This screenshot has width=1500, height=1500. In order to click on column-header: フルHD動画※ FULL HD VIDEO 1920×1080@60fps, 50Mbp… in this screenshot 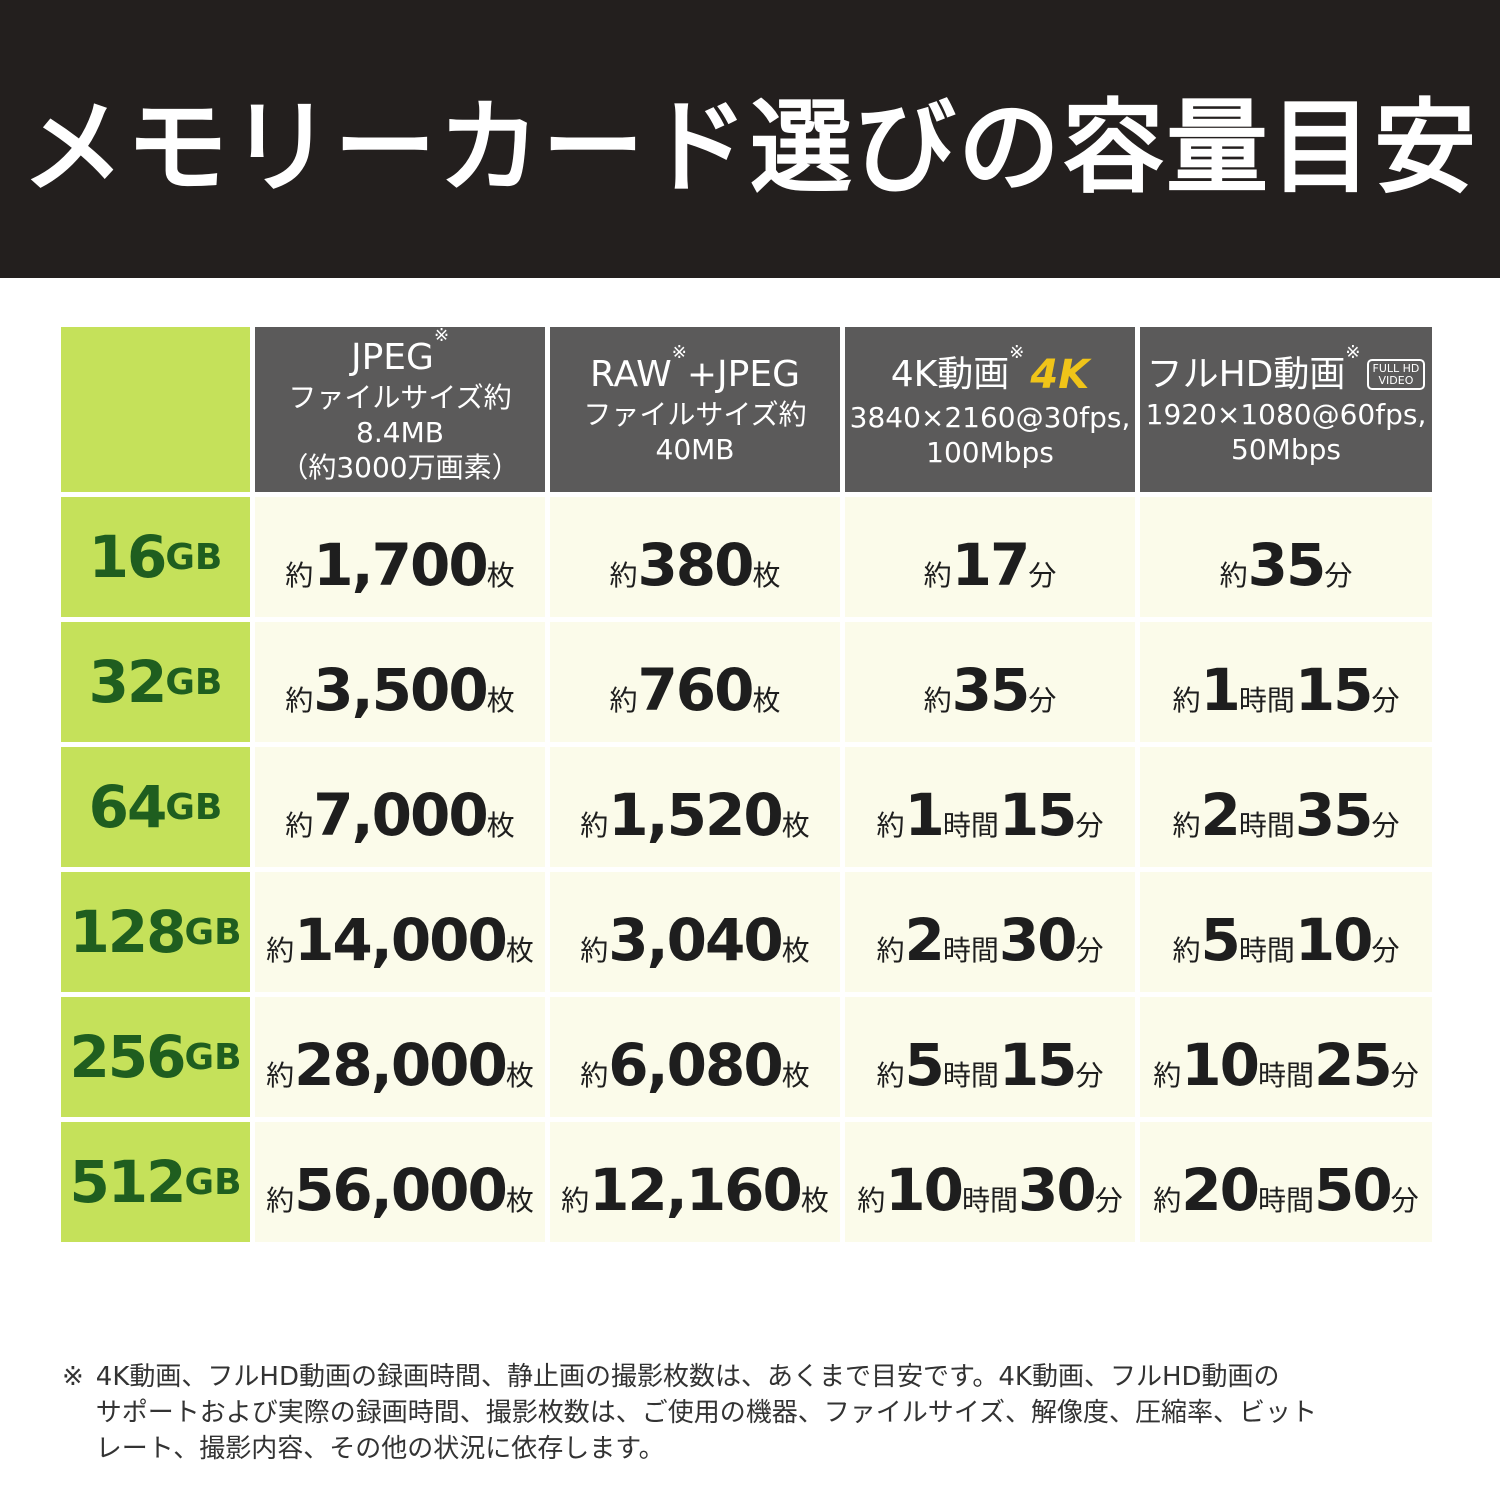, I will do `click(1286, 409)`.